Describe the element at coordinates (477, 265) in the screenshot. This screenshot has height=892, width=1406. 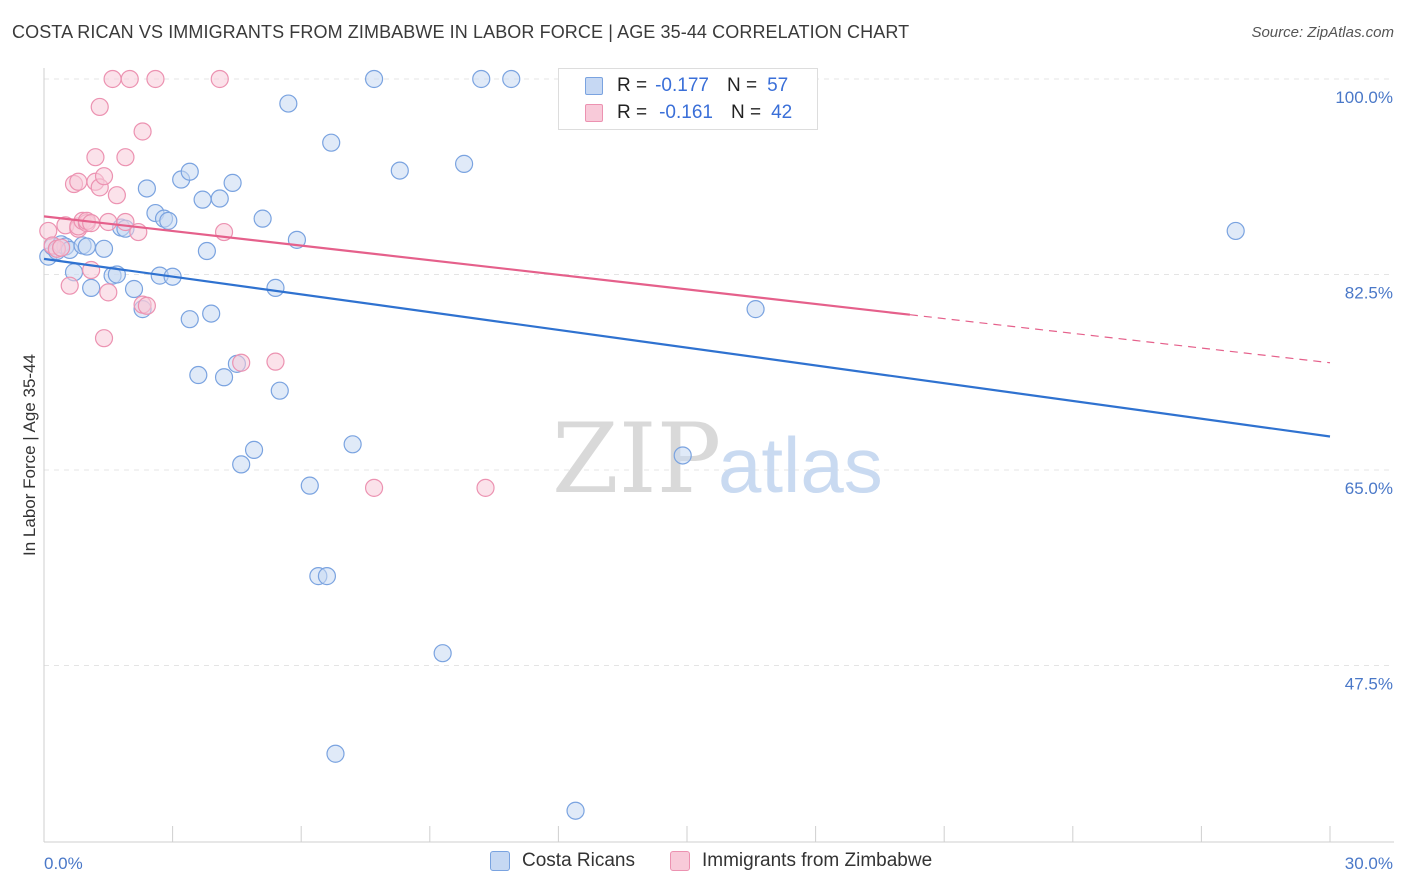
I see `zimbabwe-trend-line` at that location.